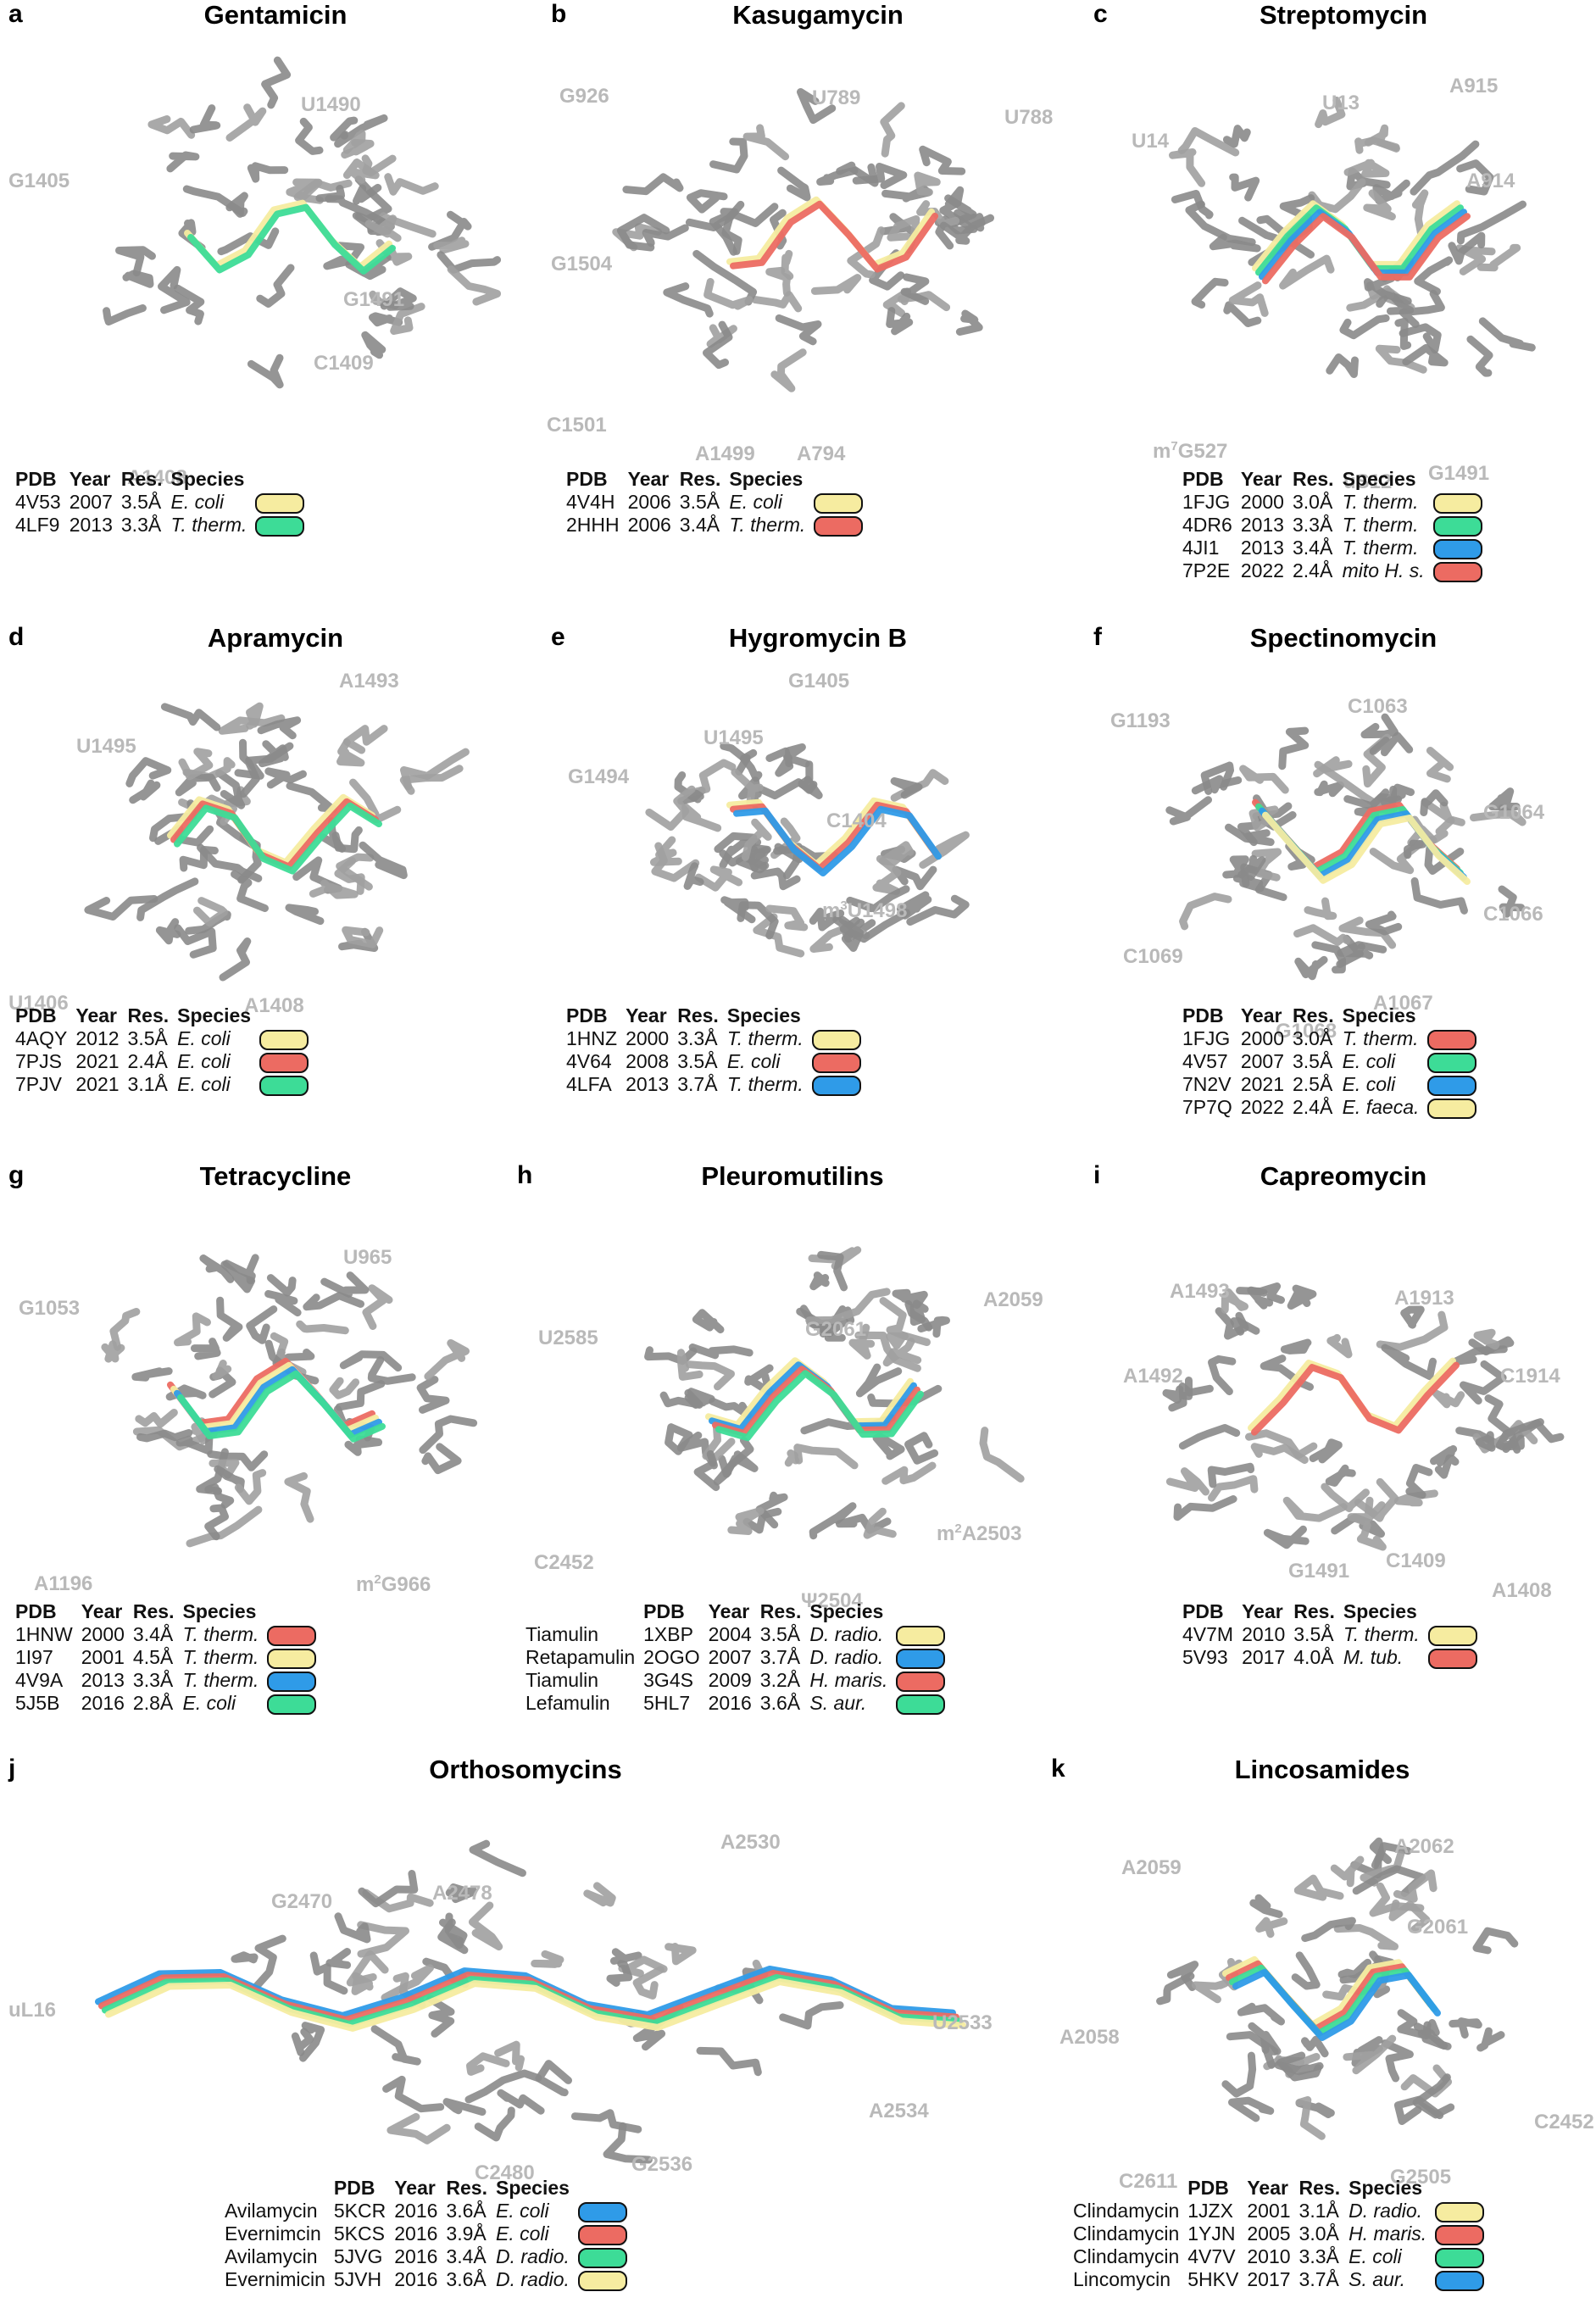 This screenshot has height=2303, width=1596. Describe the element at coordinates (668, 1634) in the screenshot. I see `pdb-id: 1XBP` at that location.